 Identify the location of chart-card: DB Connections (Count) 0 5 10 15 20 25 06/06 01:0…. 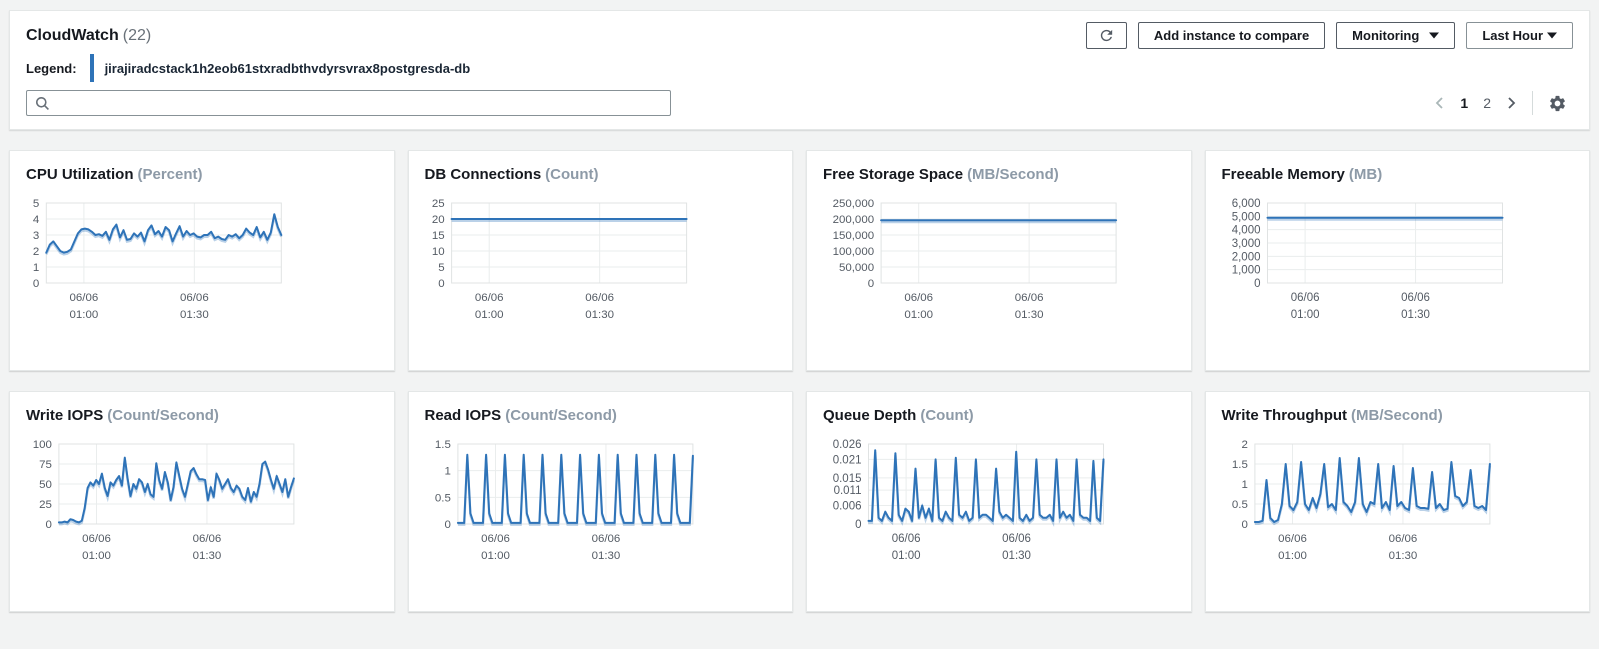
(600, 260).